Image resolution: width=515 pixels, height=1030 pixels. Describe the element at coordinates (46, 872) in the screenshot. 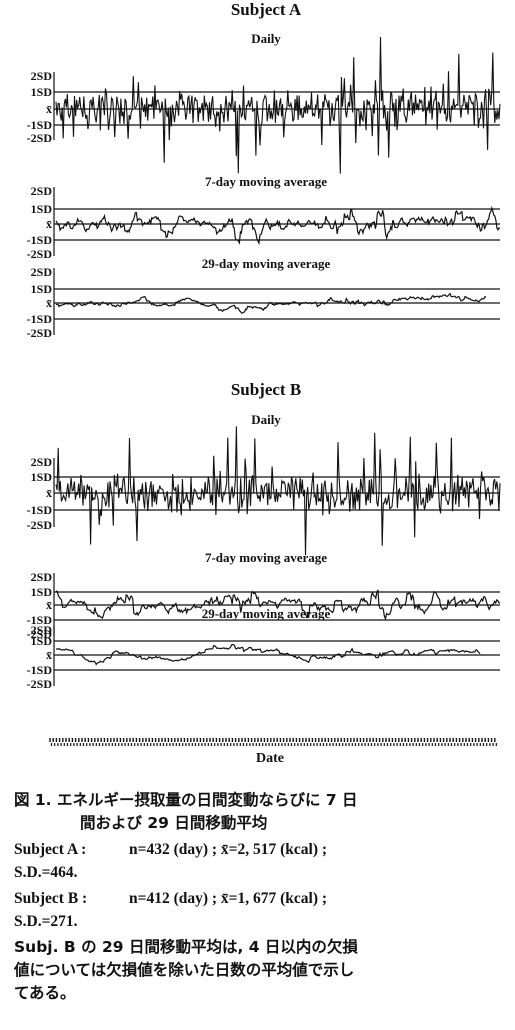

I see `subject-a-sd: S.D.=464.` at that location.